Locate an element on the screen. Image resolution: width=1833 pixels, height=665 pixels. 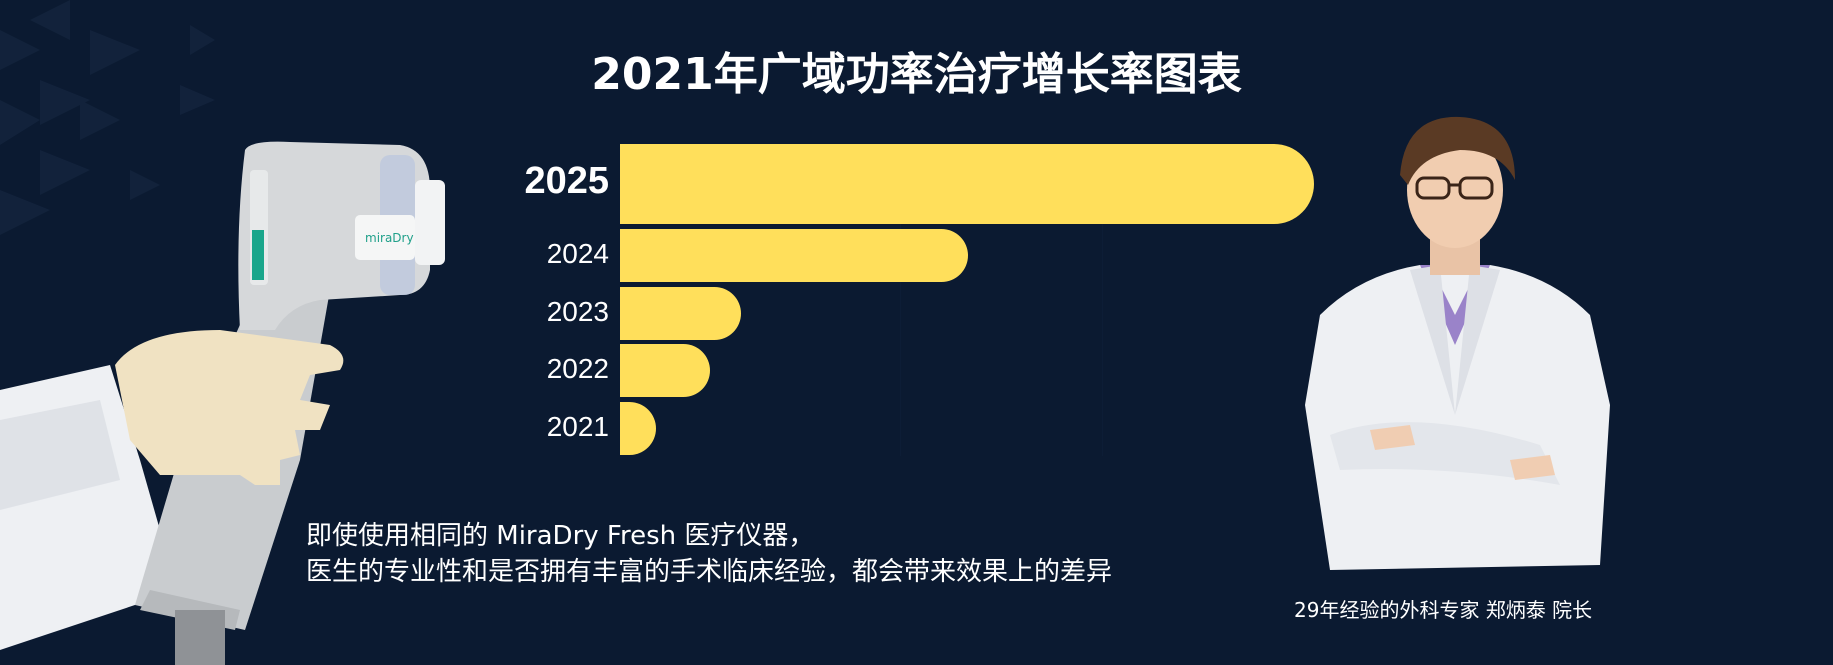
bar-2021 is located at coordinates (638, 428).